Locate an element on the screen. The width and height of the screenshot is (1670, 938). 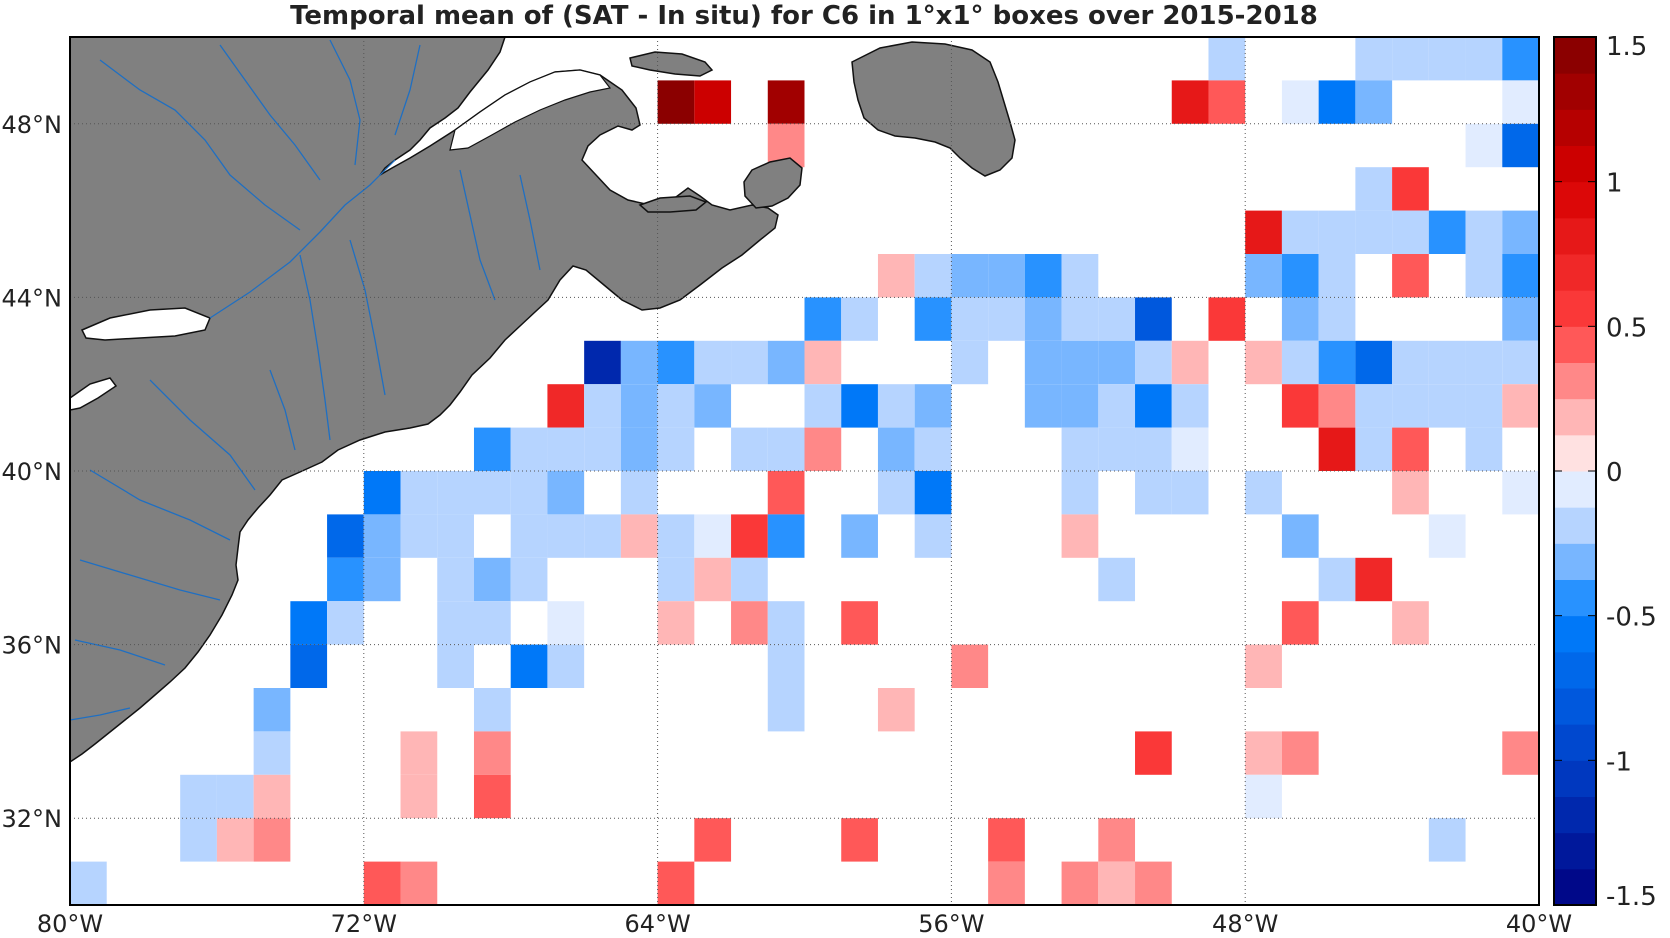
cape-breton-island is located at coordinates (773, 183).